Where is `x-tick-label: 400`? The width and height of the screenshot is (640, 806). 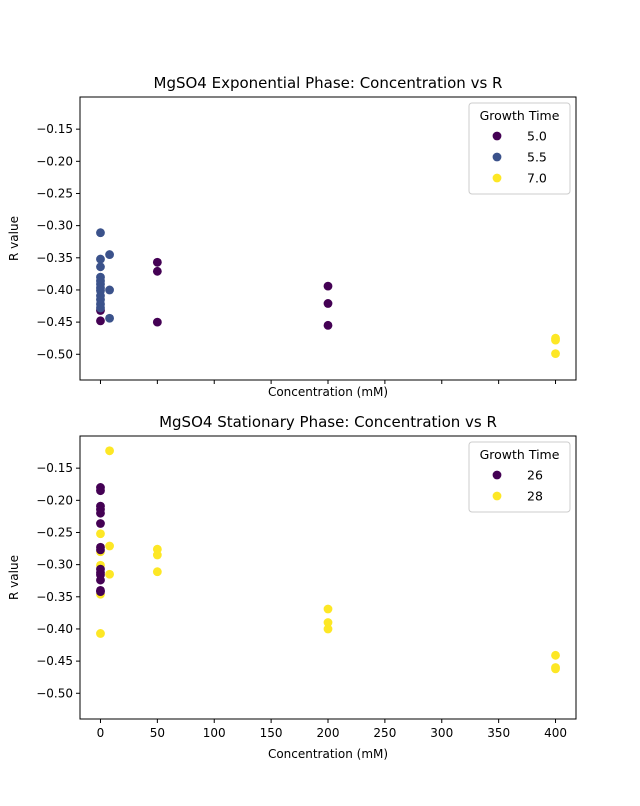 x-tick-label: 400 is located at coordinates (555, 733).